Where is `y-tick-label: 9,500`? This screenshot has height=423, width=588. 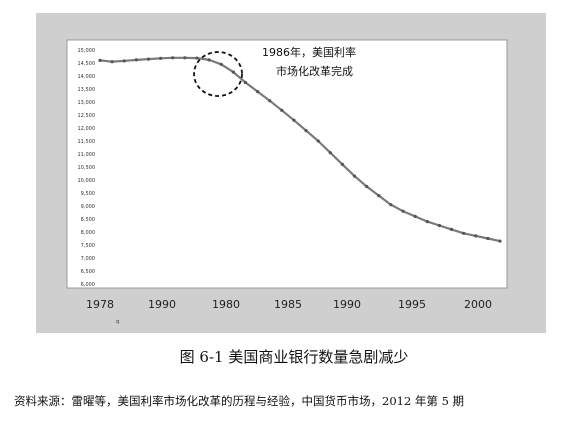 y-tick-label: 9,500 is located at coordinates (88, 194).